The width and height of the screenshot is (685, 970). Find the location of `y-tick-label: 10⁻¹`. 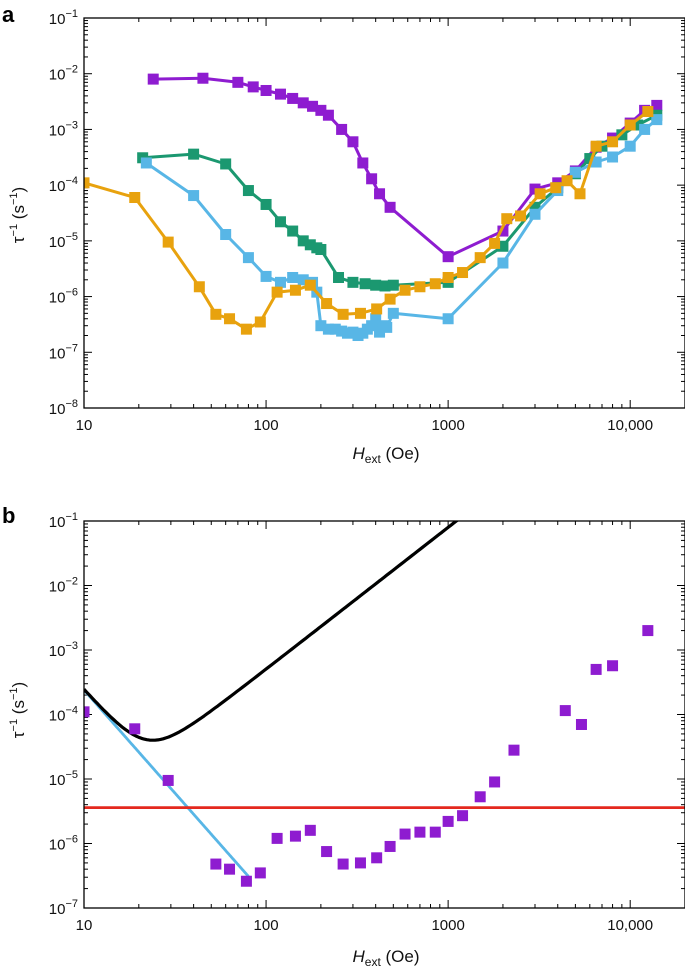

y-tick-label: 10⁻¹ is located at coordinates (63, 521).